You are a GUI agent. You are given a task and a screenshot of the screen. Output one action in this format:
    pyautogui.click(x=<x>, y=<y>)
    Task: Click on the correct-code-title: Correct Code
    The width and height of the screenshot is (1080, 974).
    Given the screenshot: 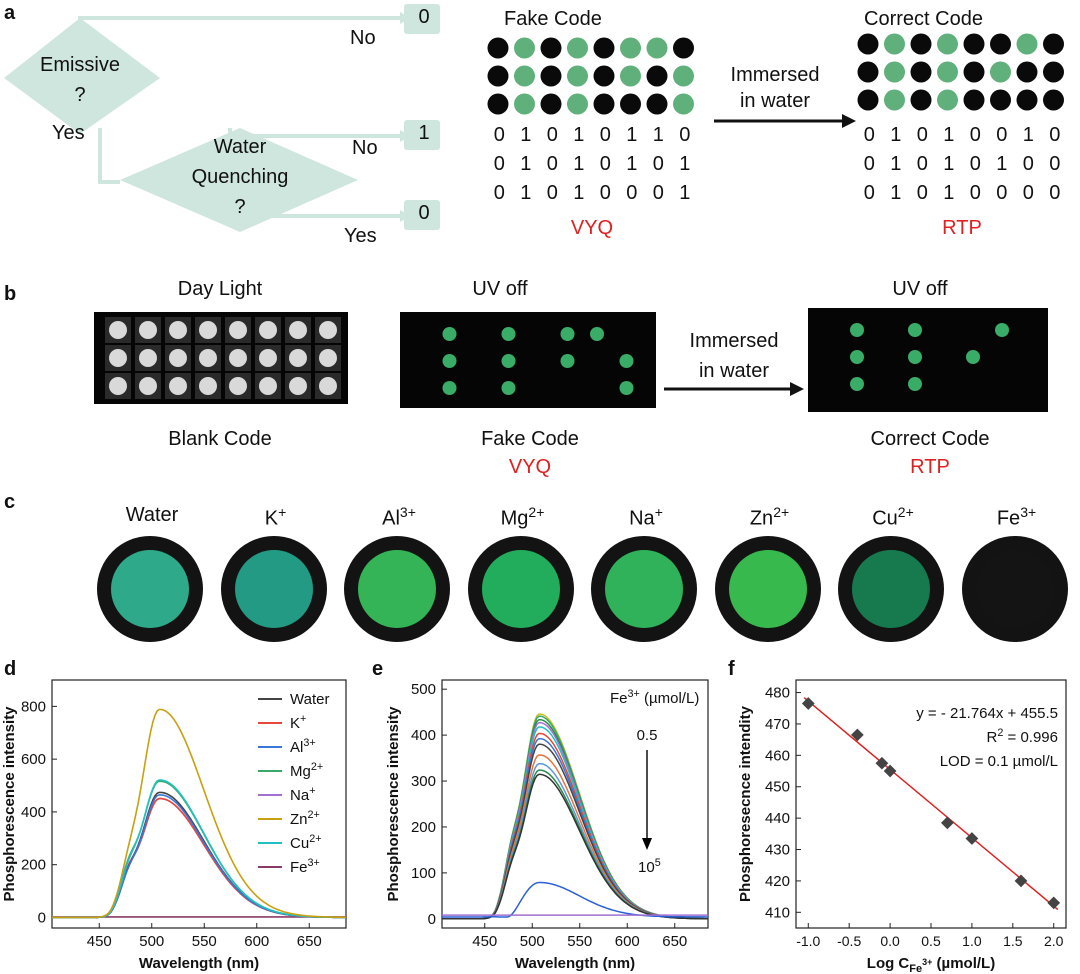 What is the action you would take?
    pyautogui.click(x=923, y=19)
    